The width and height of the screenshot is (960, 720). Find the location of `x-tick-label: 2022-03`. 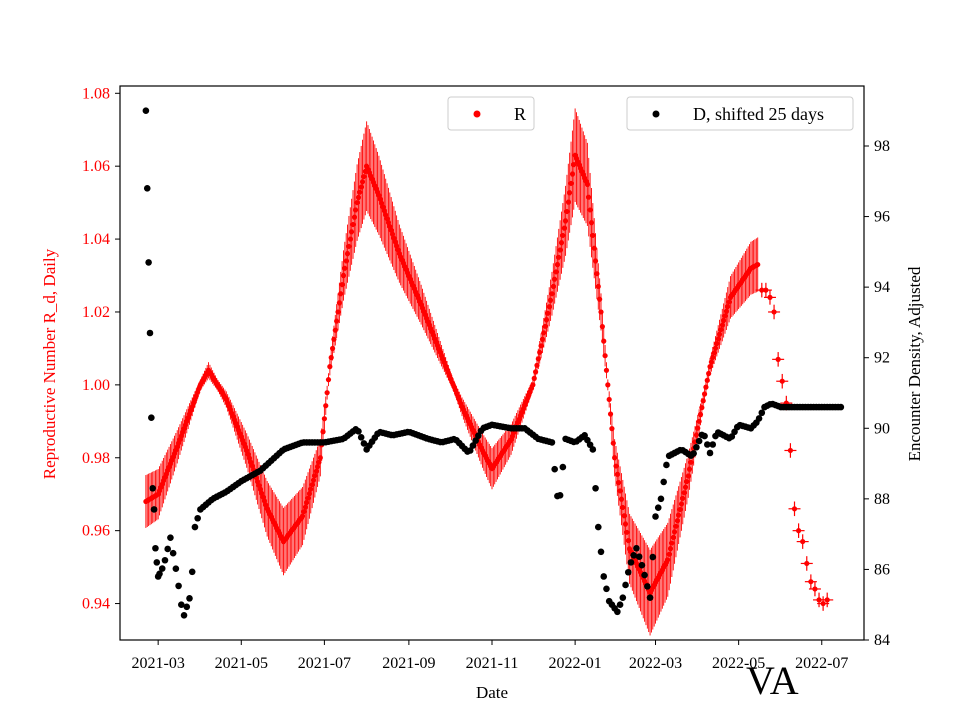

x-tick-label: 2022-03 is located at coordinates (655, 663).